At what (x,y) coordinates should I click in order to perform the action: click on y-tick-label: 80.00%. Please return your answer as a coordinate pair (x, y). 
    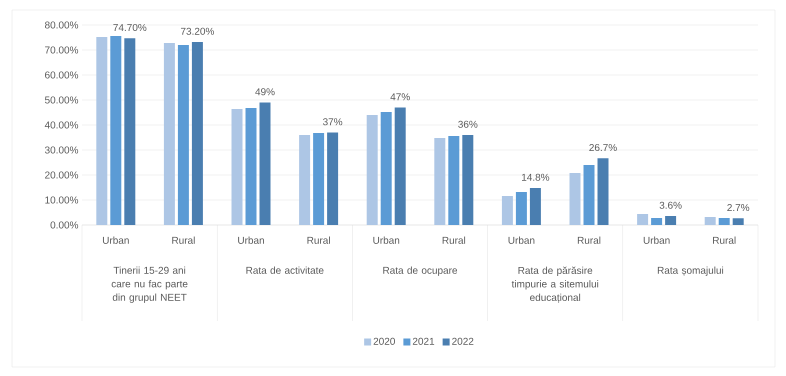
    Looking at the image, I should click on (61, 25).